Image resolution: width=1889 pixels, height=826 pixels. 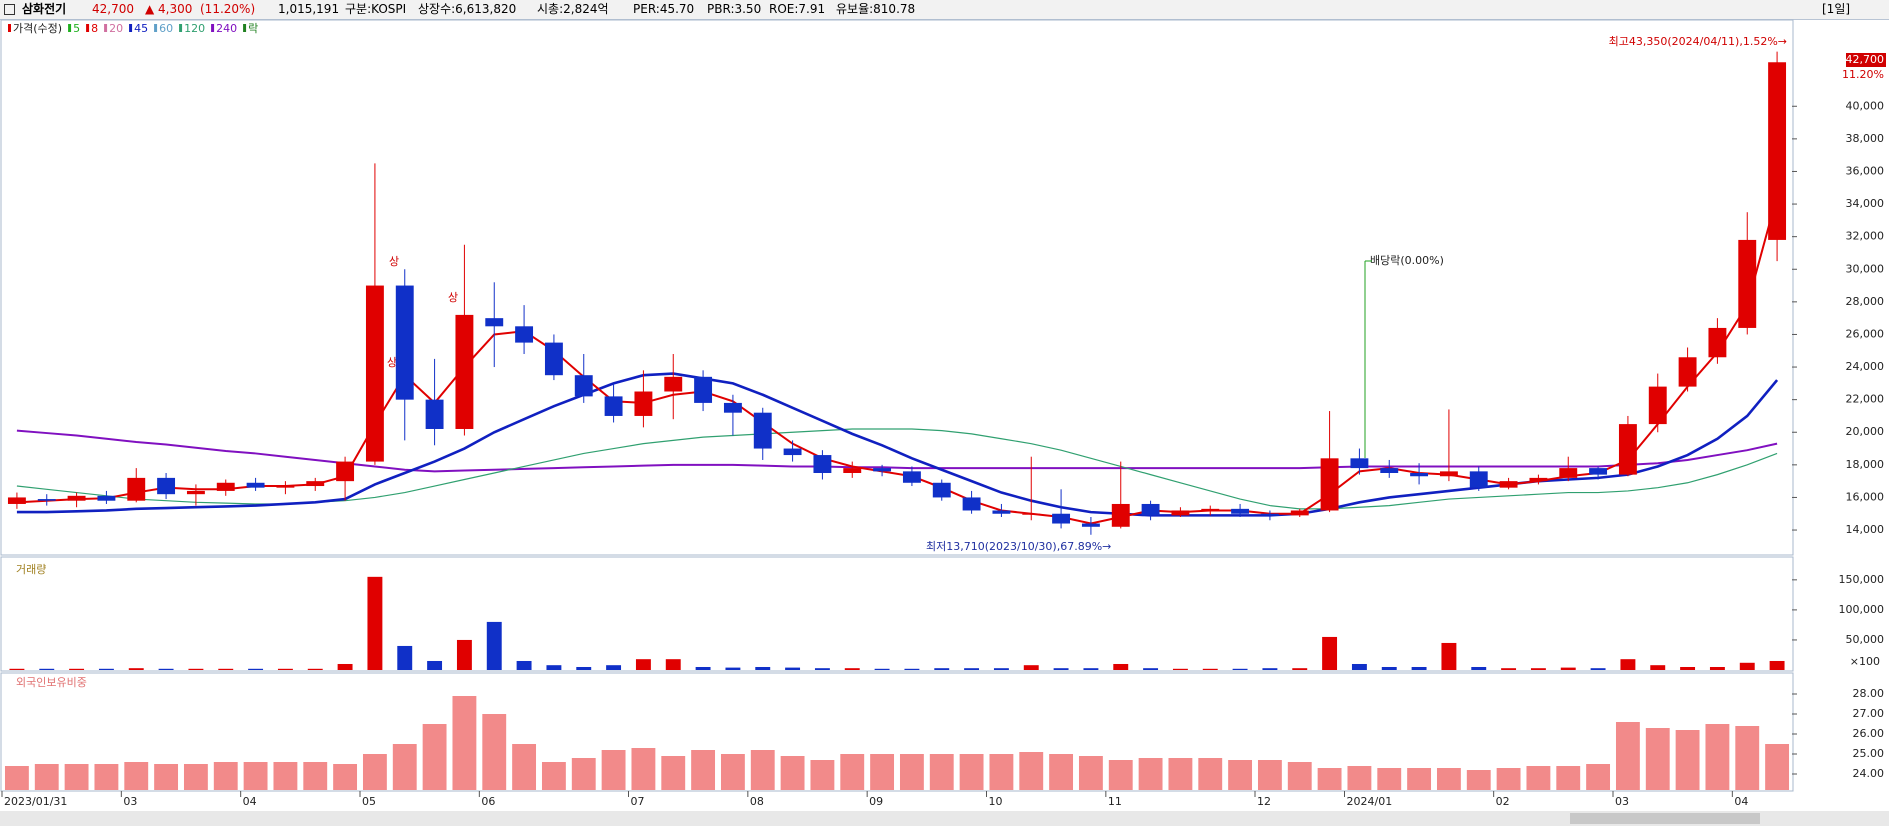 I want to click on y-tick-label: 36,000, so click(x=1865, y=170).